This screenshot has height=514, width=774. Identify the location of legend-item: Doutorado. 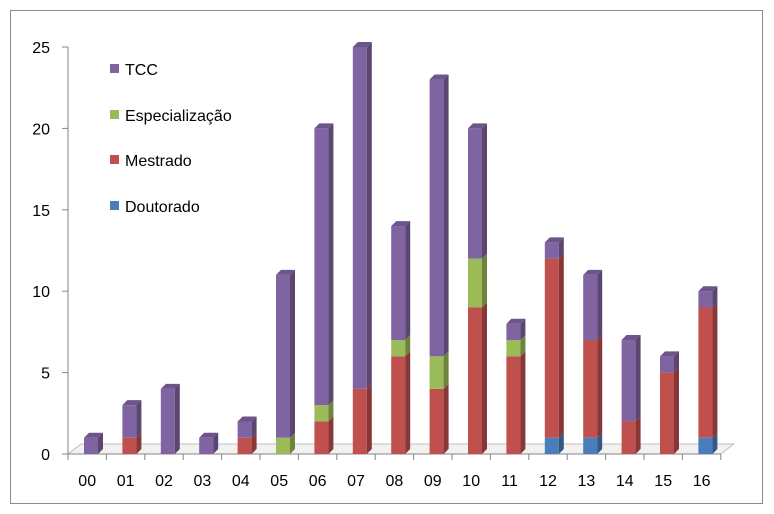
(155, 207).